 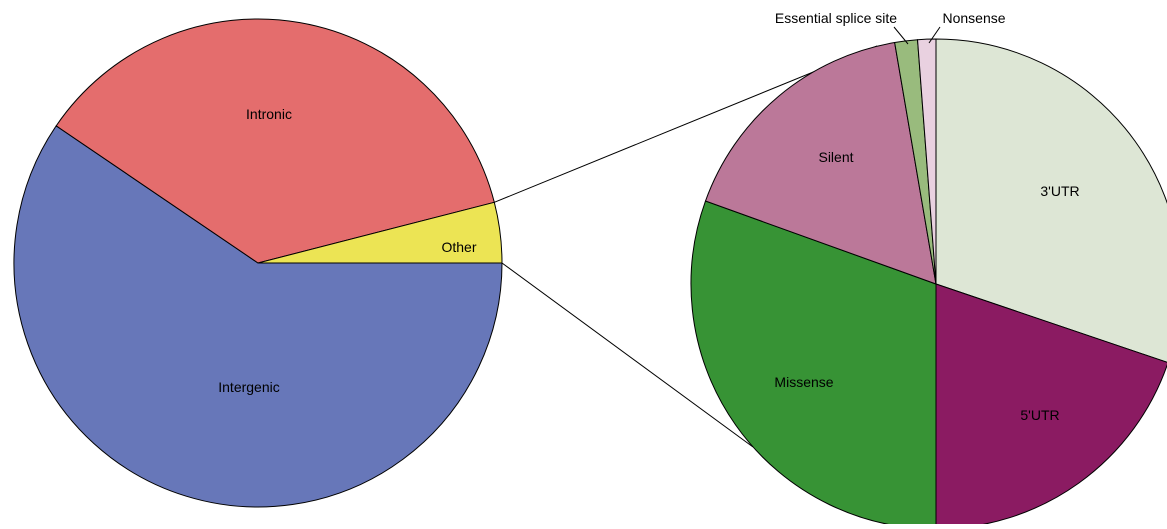 What do you see at coordinates (835, 157) in the screenshot?
I see `label-silent: Silent` at bounding box center [835, 157].